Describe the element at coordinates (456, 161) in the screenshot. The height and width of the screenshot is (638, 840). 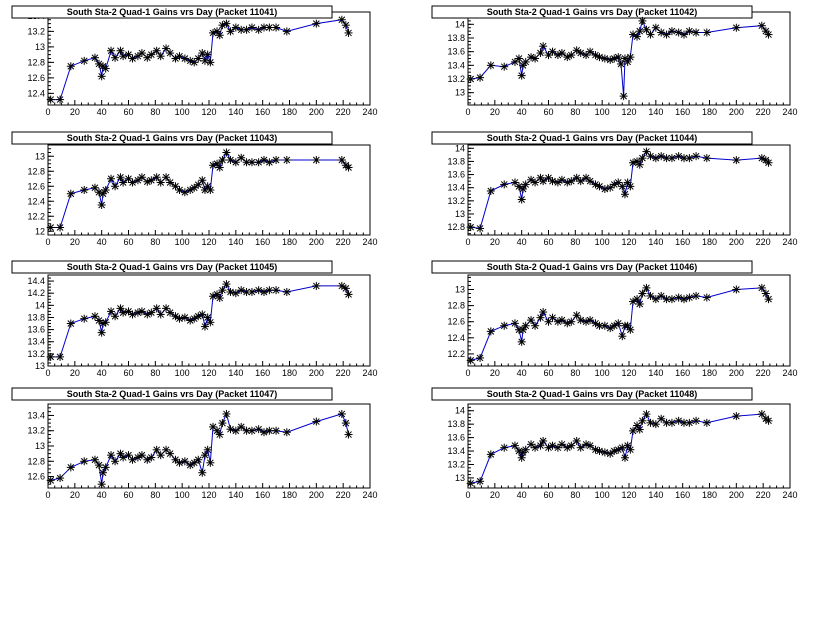
I see `y-tick-label: 13.8` at that location.